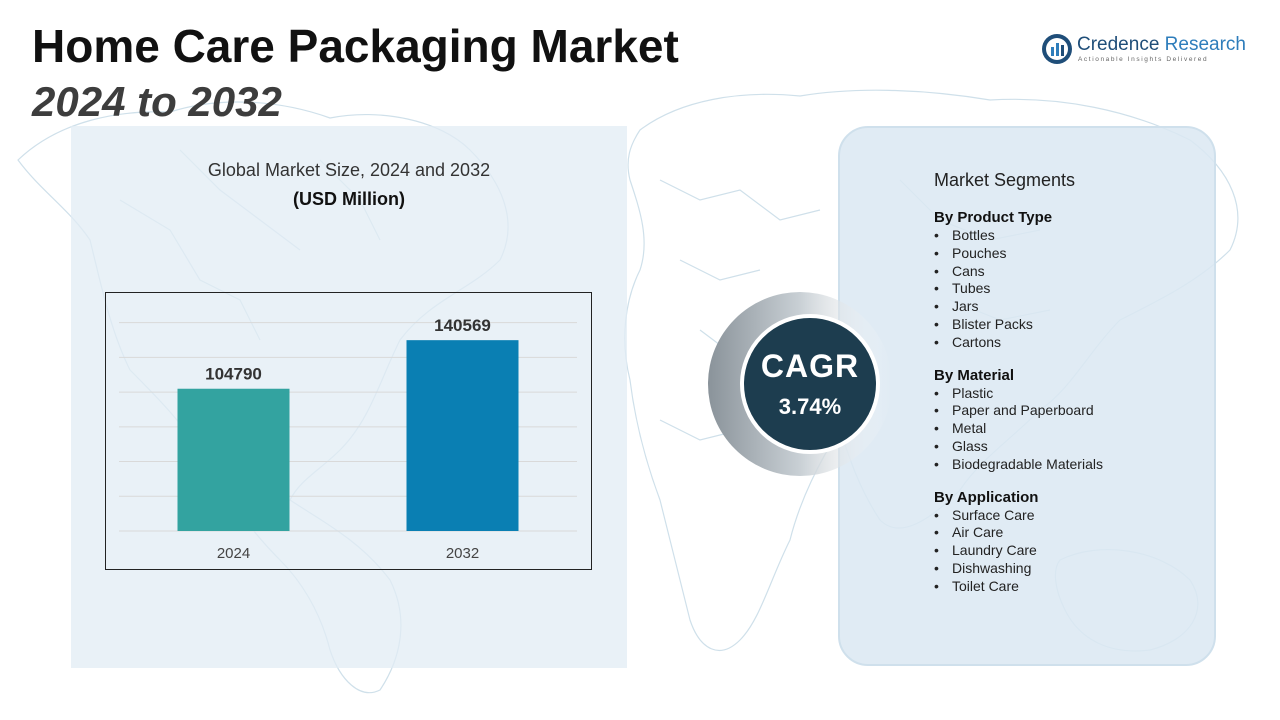 This screenshot has height=720, width=1280. Describe the element at coordinates (1027, 463) in the screenshot. I see `segment-item-label: Biodegradable Materials` at that location.